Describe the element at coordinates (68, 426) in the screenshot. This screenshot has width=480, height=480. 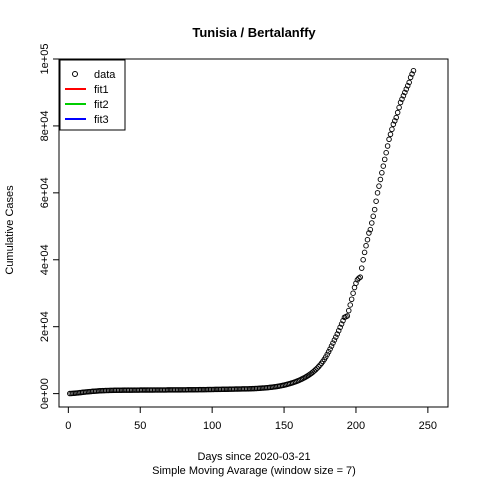
I see `x-tick-label: 0` at that location.